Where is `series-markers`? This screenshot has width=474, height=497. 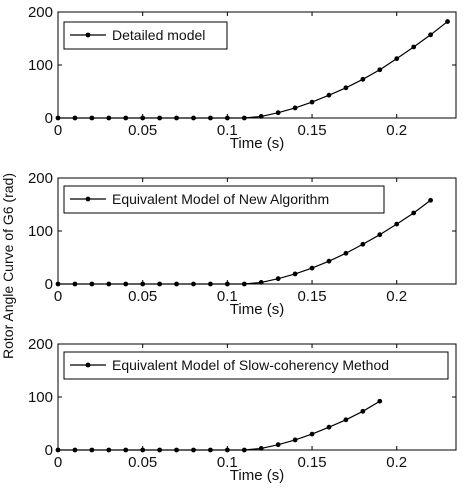
series-markers is located at coordinates (219, 425).